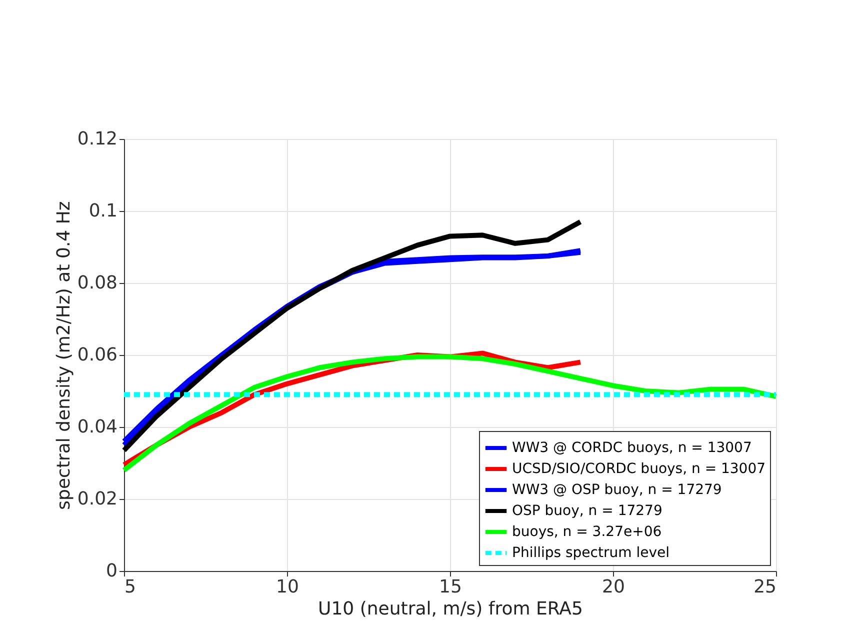  What do you see at coordinates (97, 139) in the screenshot?
I see `y-tick-label: 0.12` at bounding box center [97, 139].